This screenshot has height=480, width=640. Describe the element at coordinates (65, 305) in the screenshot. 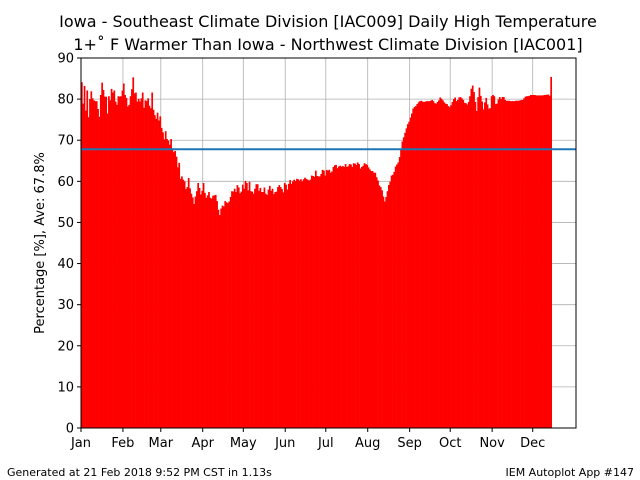

I see `y-tick-label: 30` at that location.